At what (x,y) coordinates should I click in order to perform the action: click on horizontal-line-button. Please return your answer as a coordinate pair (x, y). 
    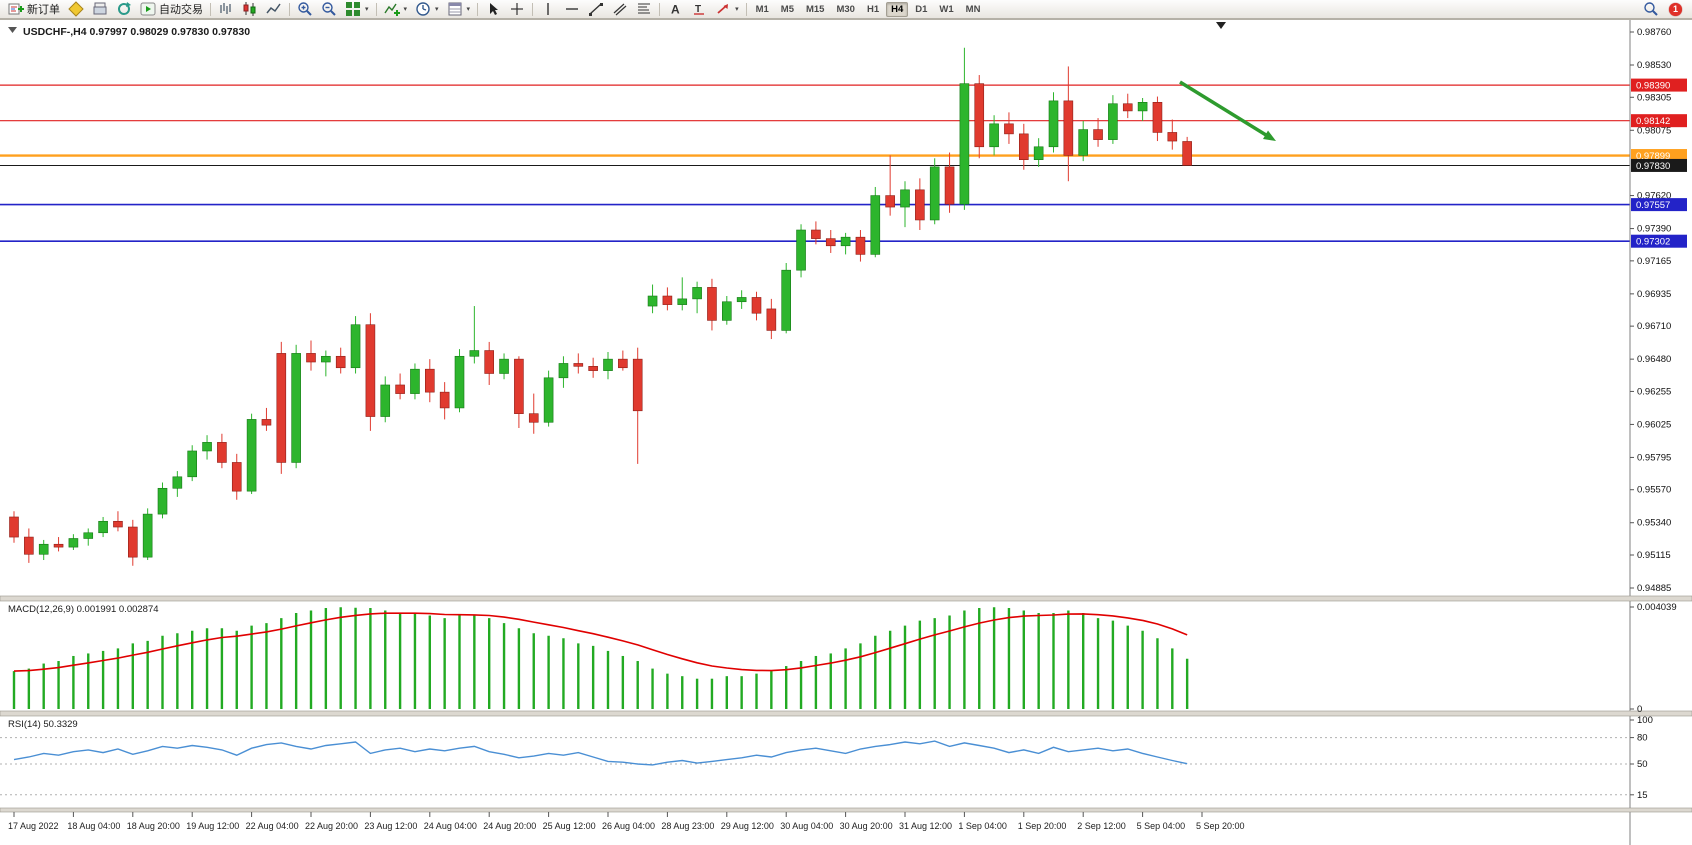
    Looking at the image, I should click on (572, 9).